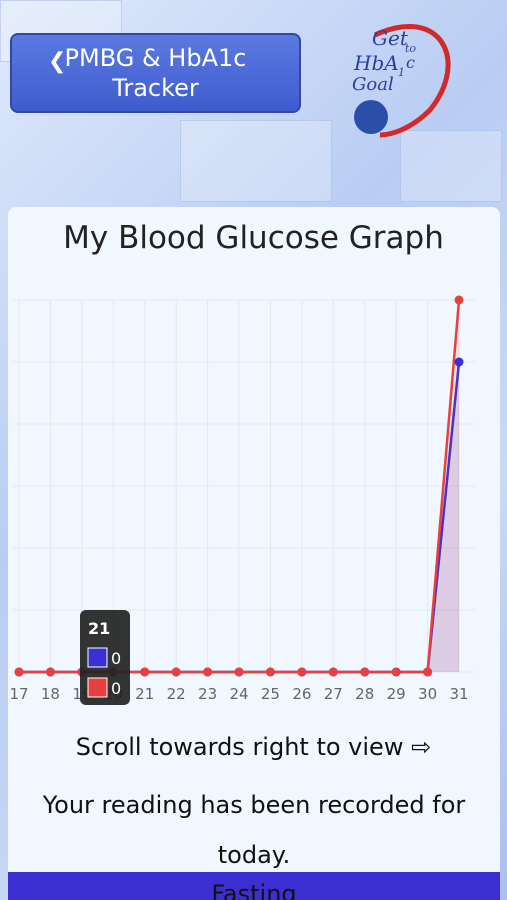 The height and width of the screenshot is (900, 507). I want to click on scroll-hint-text: Scroll towards right to view, so click(239, 747).